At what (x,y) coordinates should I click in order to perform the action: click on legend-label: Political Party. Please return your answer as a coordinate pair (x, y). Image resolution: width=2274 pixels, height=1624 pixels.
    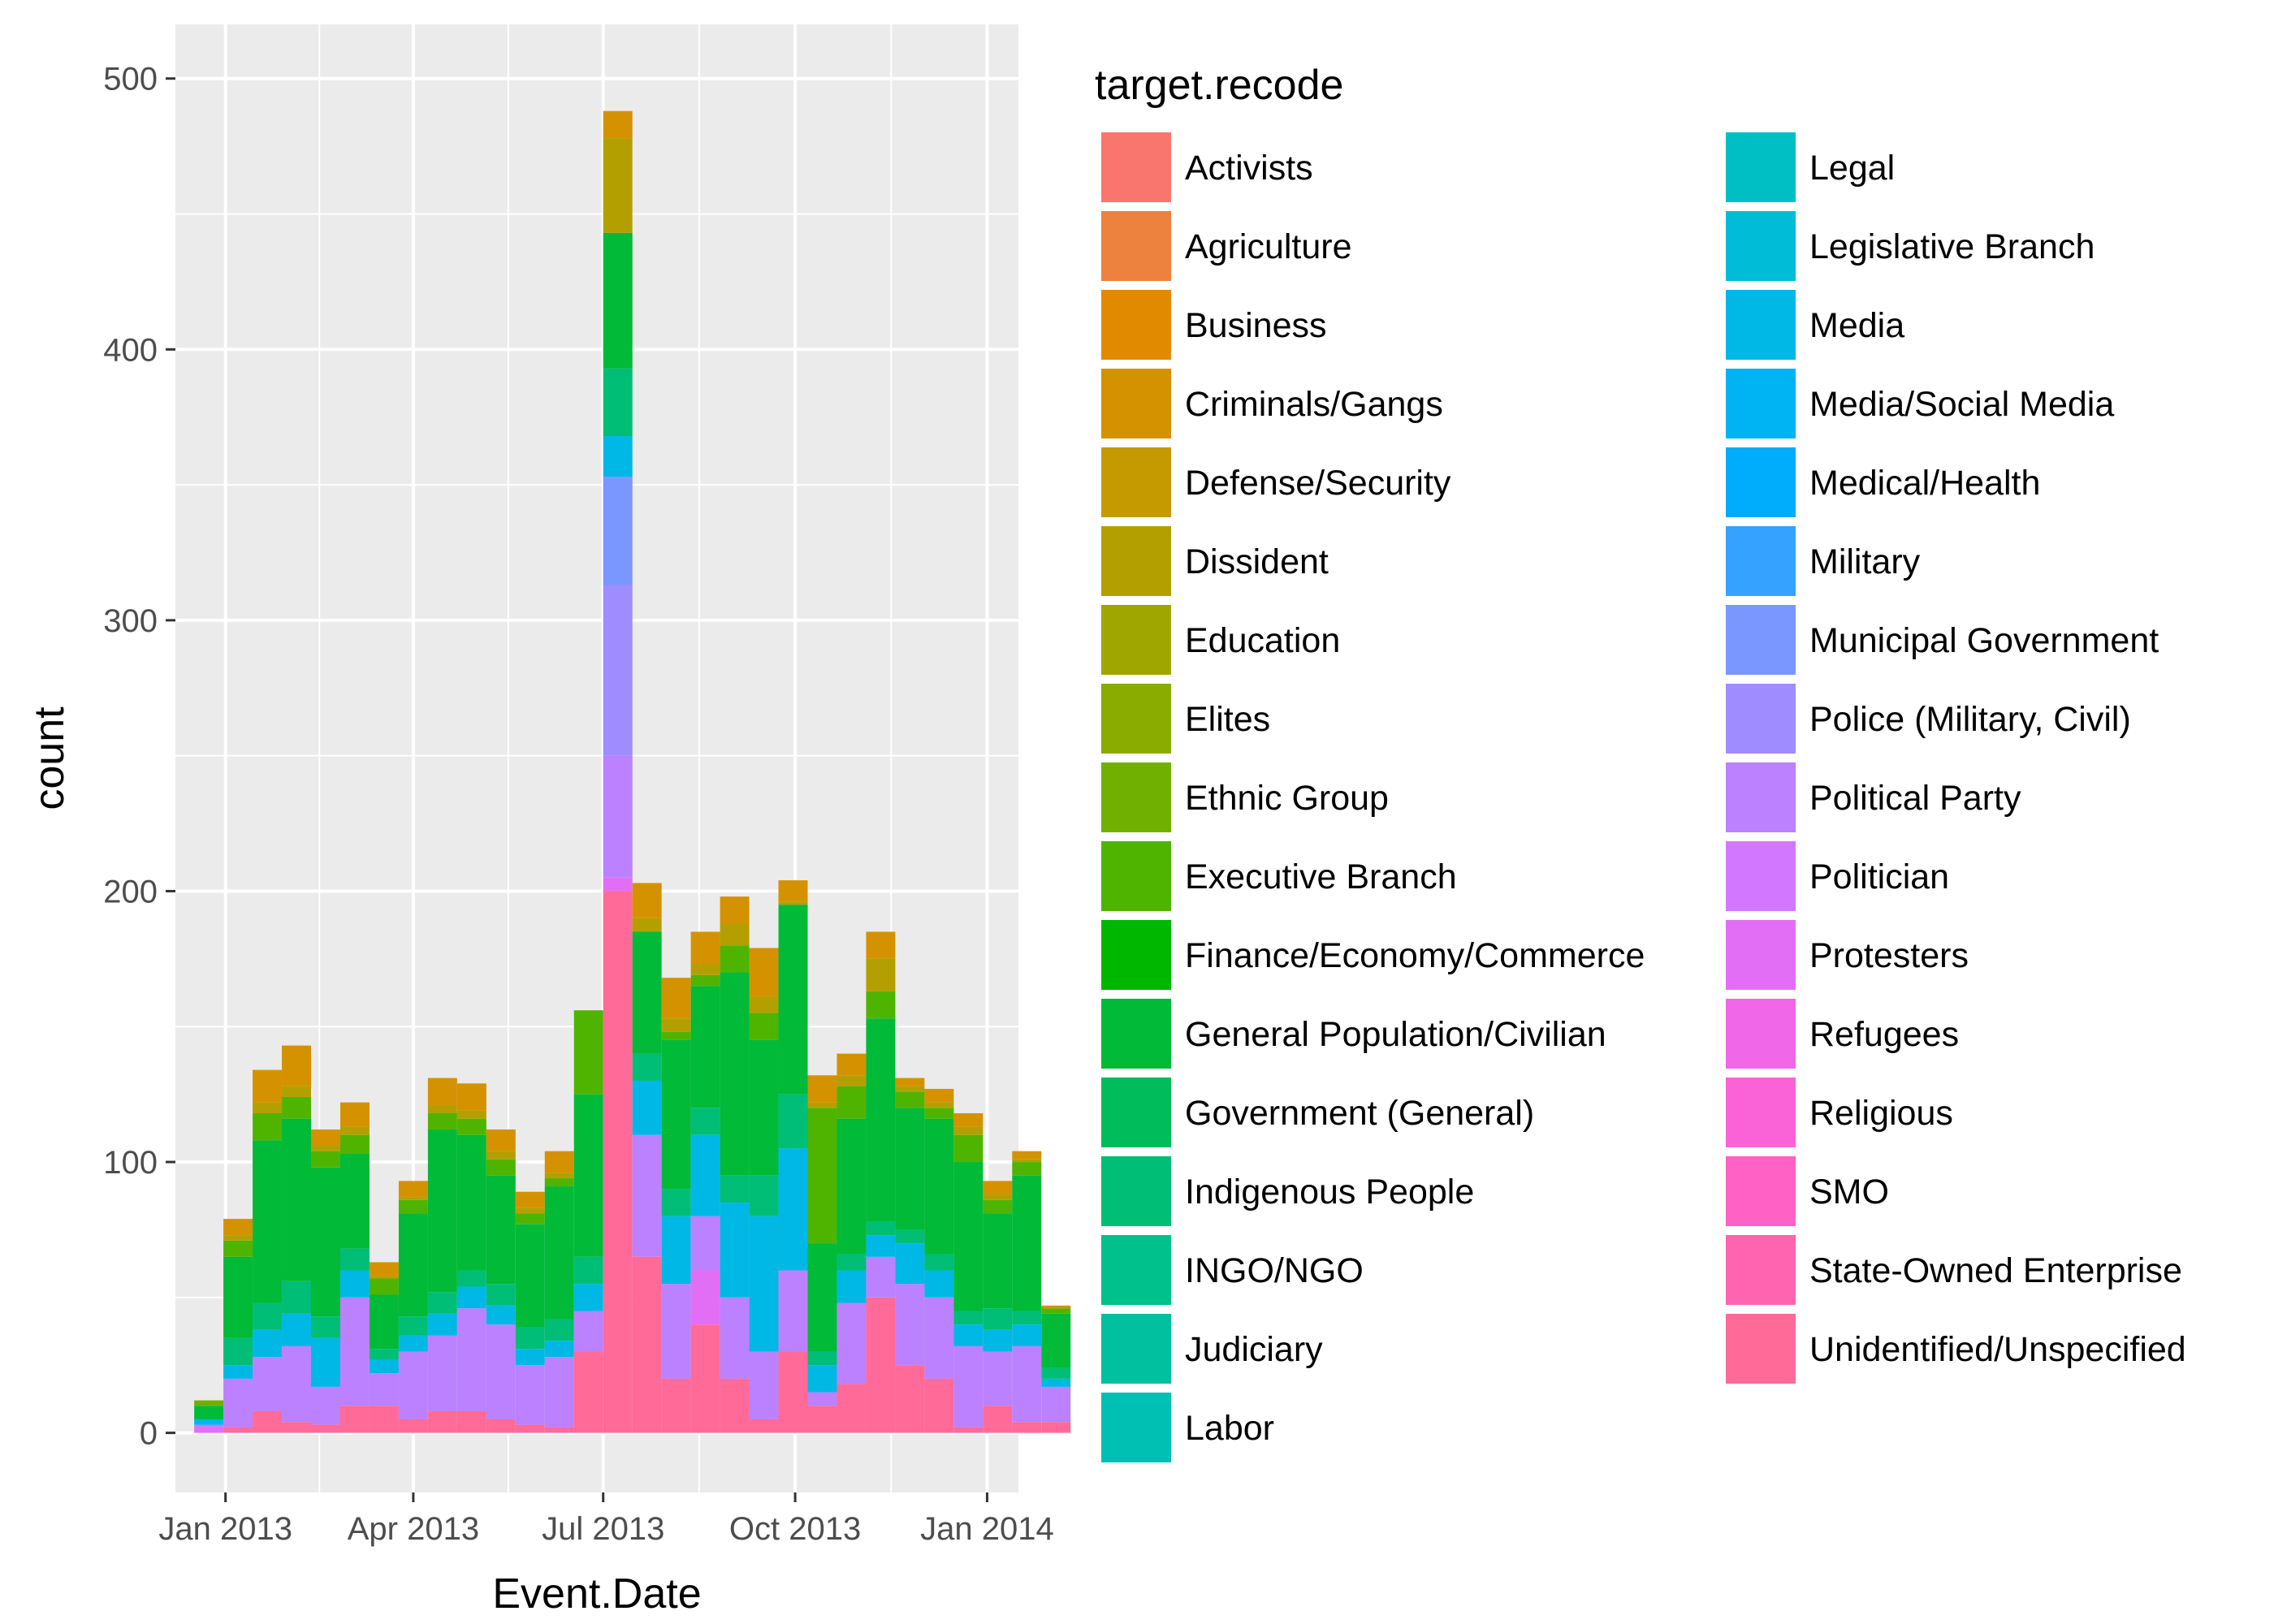
    Looking at the image, I should click on (1915, 799).